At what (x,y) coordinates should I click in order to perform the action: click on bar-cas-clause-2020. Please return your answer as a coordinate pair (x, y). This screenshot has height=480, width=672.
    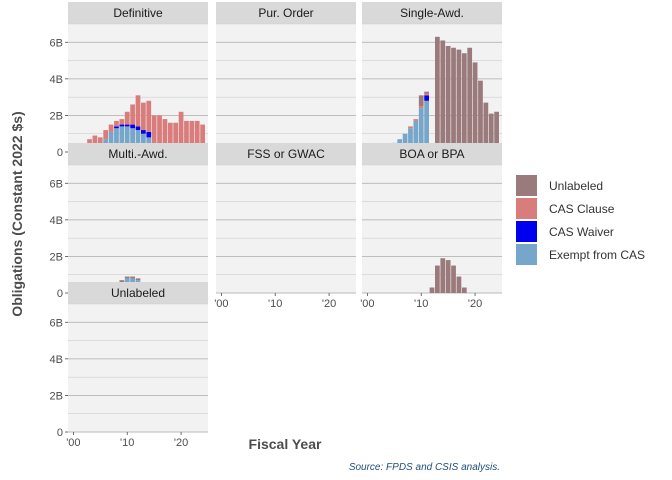
    Looking at the image, I should click on (181, 131).